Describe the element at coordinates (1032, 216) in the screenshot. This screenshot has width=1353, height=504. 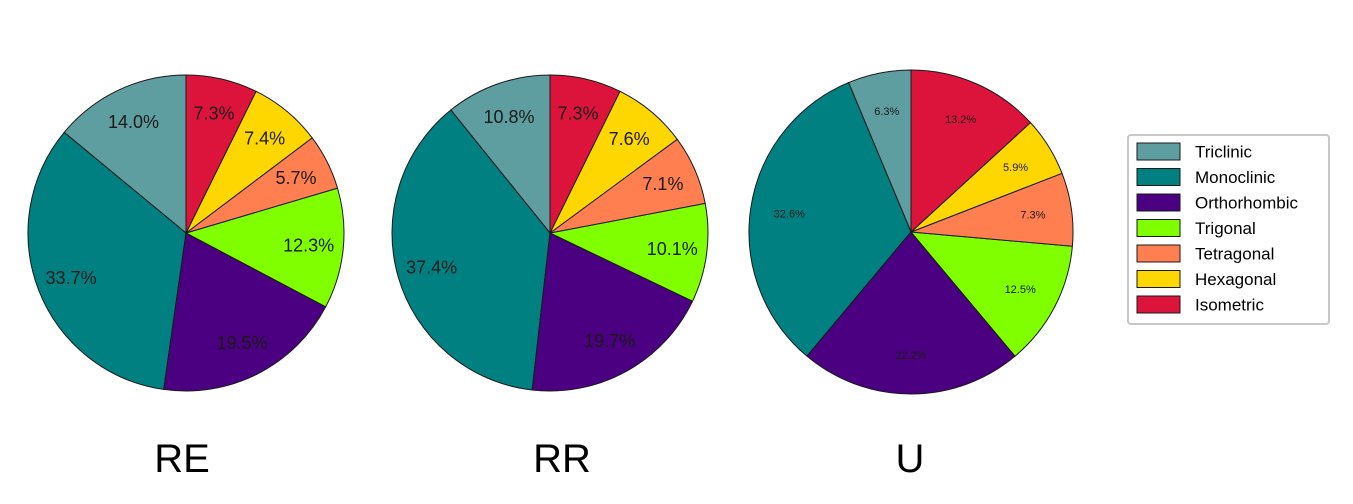
I see `pie-label-u-tetragonal: 7.3%` at that location.